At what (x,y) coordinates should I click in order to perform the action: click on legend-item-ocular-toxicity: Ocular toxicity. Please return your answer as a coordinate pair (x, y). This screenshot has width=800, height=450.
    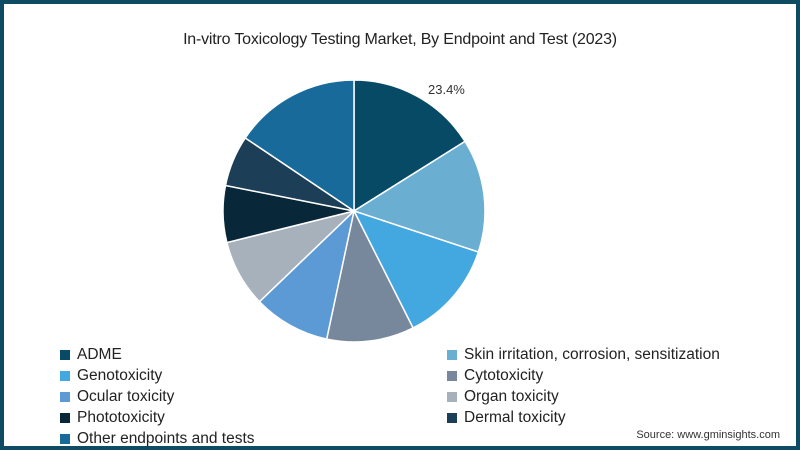
    Looking at the image, I should click on (157, 396).